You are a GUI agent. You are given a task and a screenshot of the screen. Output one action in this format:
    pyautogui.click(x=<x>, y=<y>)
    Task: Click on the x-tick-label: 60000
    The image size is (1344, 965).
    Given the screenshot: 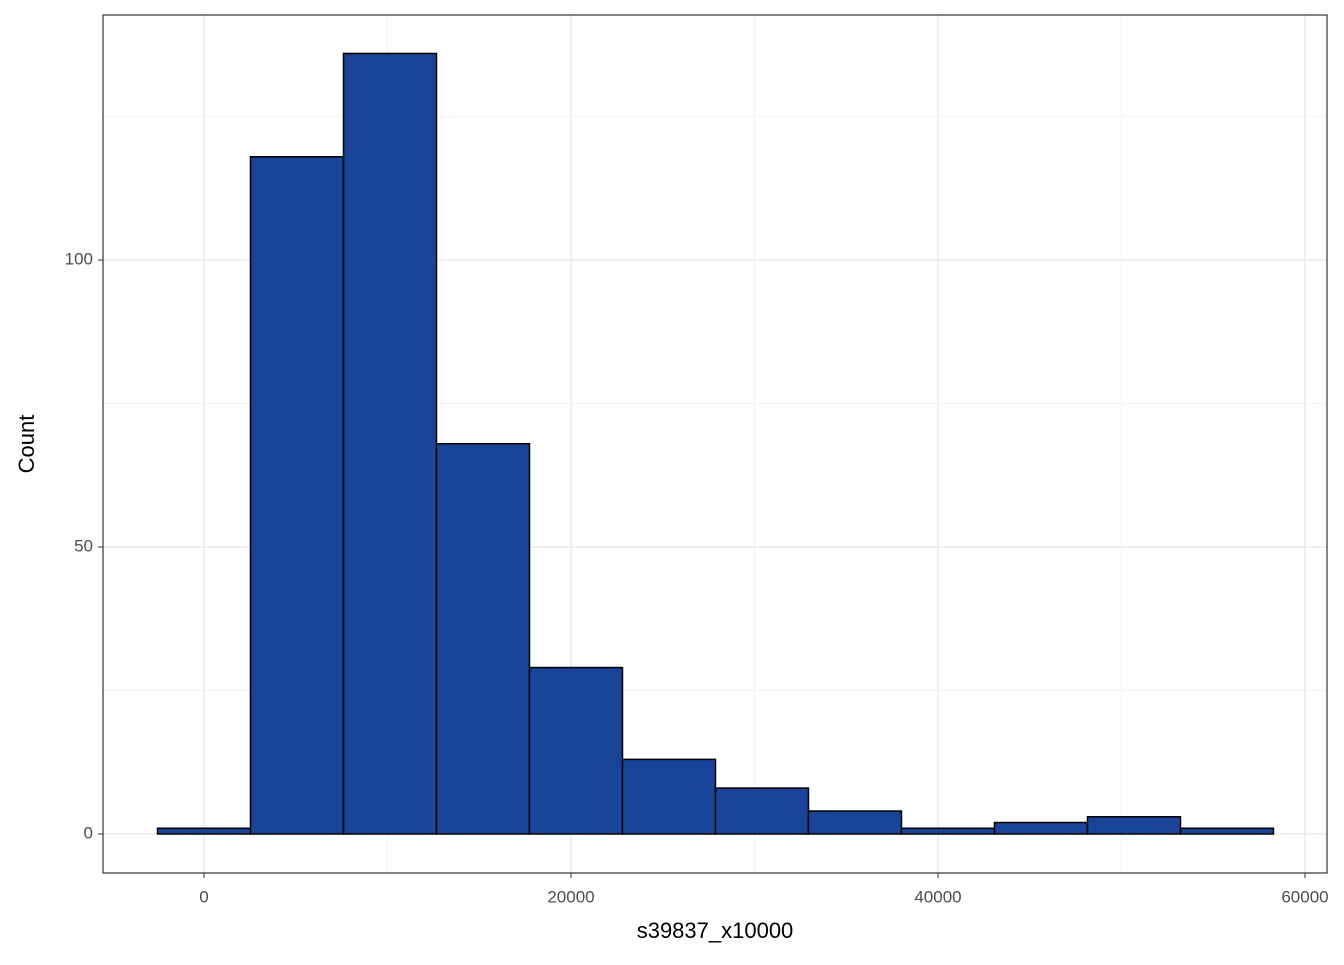 What is the action you would take?
    pyautogui.click(x=1304, y=896)
    